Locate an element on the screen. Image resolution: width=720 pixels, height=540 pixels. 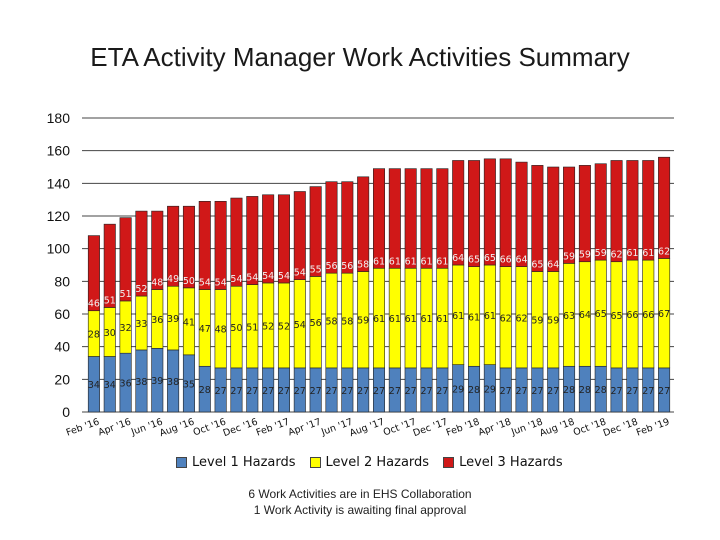
legend-swatch is located at coordinates (181, 462).